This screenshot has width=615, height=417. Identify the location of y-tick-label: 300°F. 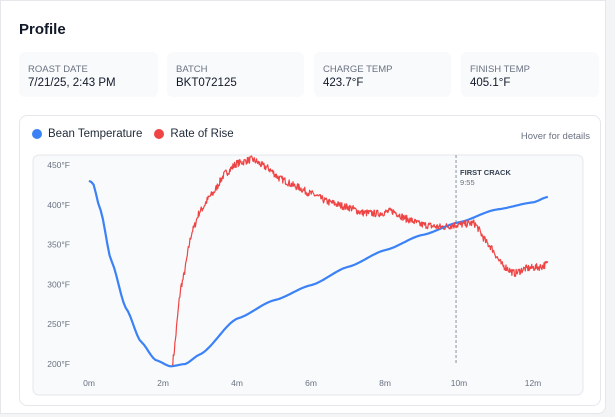
(58, 284).